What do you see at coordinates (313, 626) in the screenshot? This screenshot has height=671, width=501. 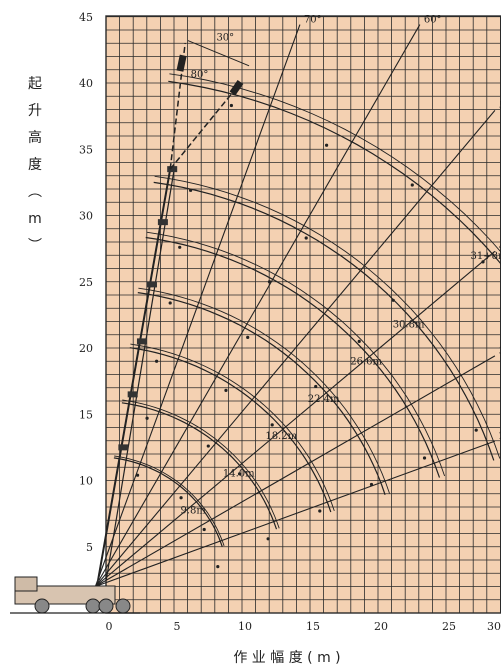 I see `x-tick-label: 15` at bounding box center [313, 626].